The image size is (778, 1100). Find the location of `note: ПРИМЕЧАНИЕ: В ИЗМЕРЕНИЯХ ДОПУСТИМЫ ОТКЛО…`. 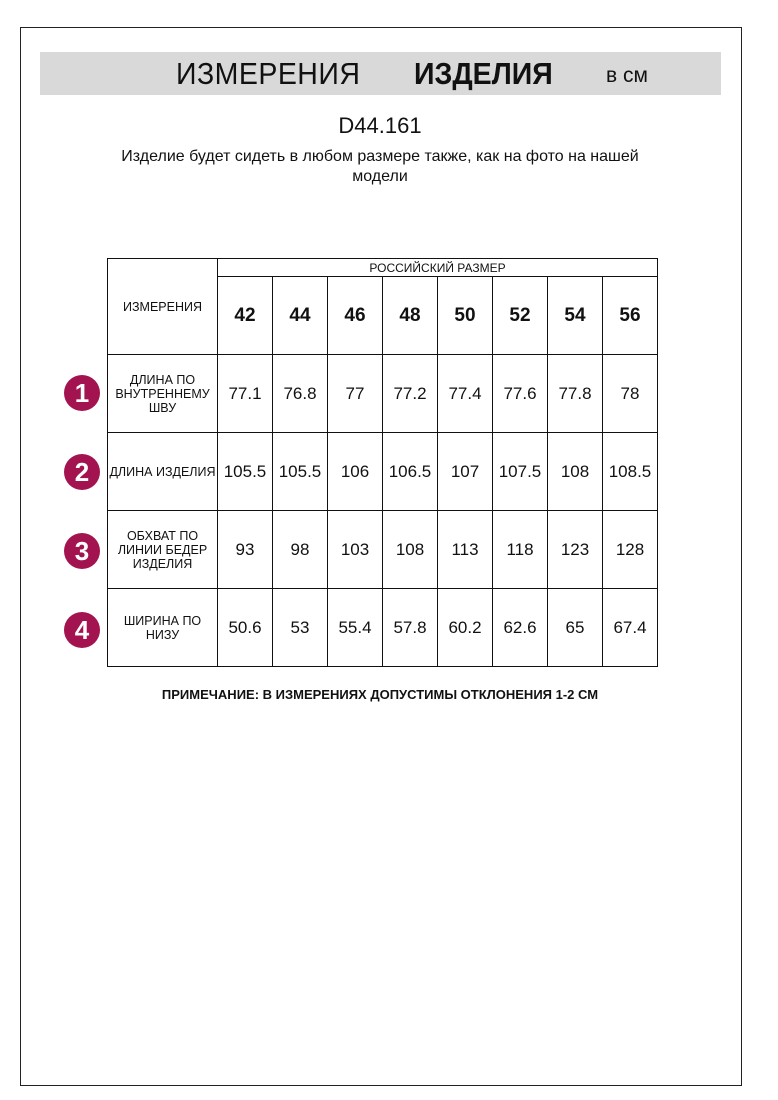

note: ПРИМЕЧАНИЕ: В ИЗМЕРЕНИЯХ ДОПУСТИМЫ ОТКЛО… is located at coordinates (380, 694).